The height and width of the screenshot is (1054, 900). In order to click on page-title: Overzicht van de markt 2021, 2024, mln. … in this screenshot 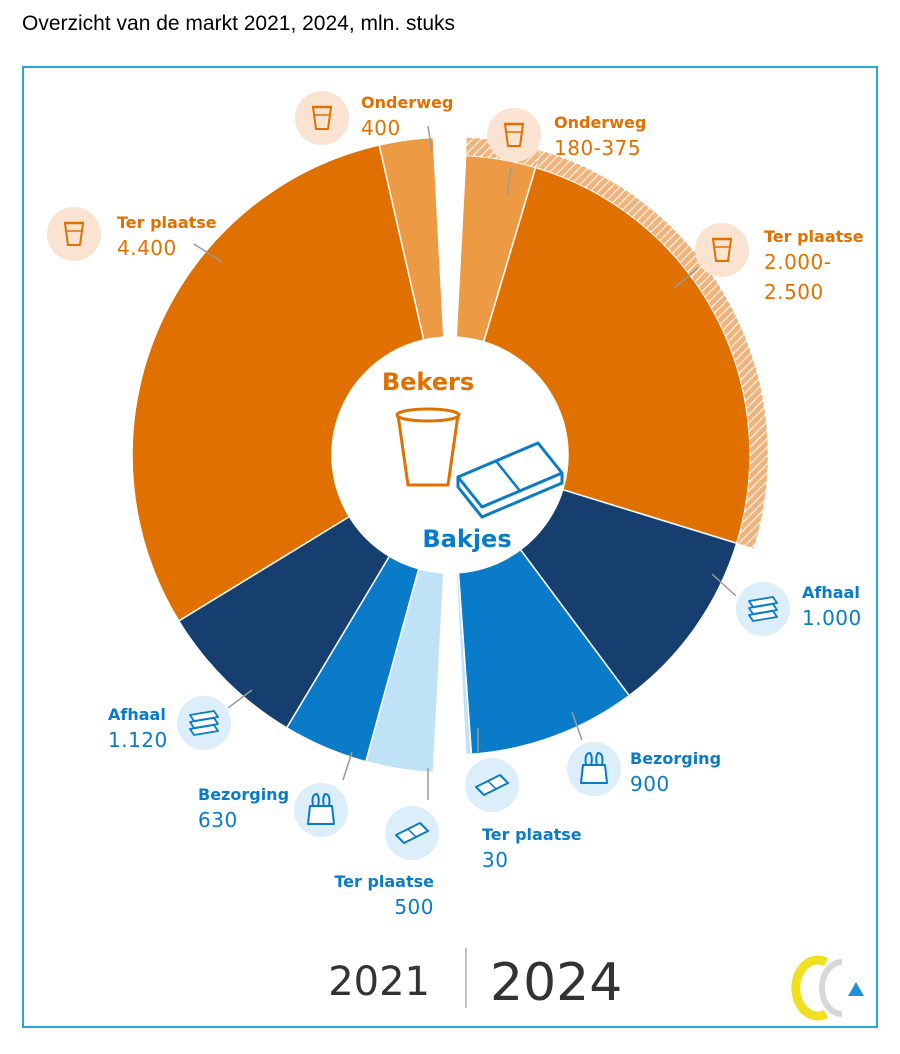, I will do `click(239, 23)`.